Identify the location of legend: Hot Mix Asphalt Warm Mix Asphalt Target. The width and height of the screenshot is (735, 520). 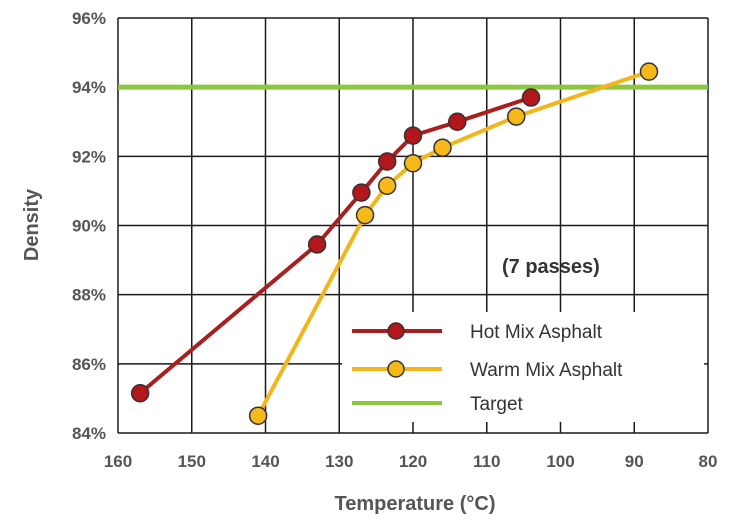
(523, 367).